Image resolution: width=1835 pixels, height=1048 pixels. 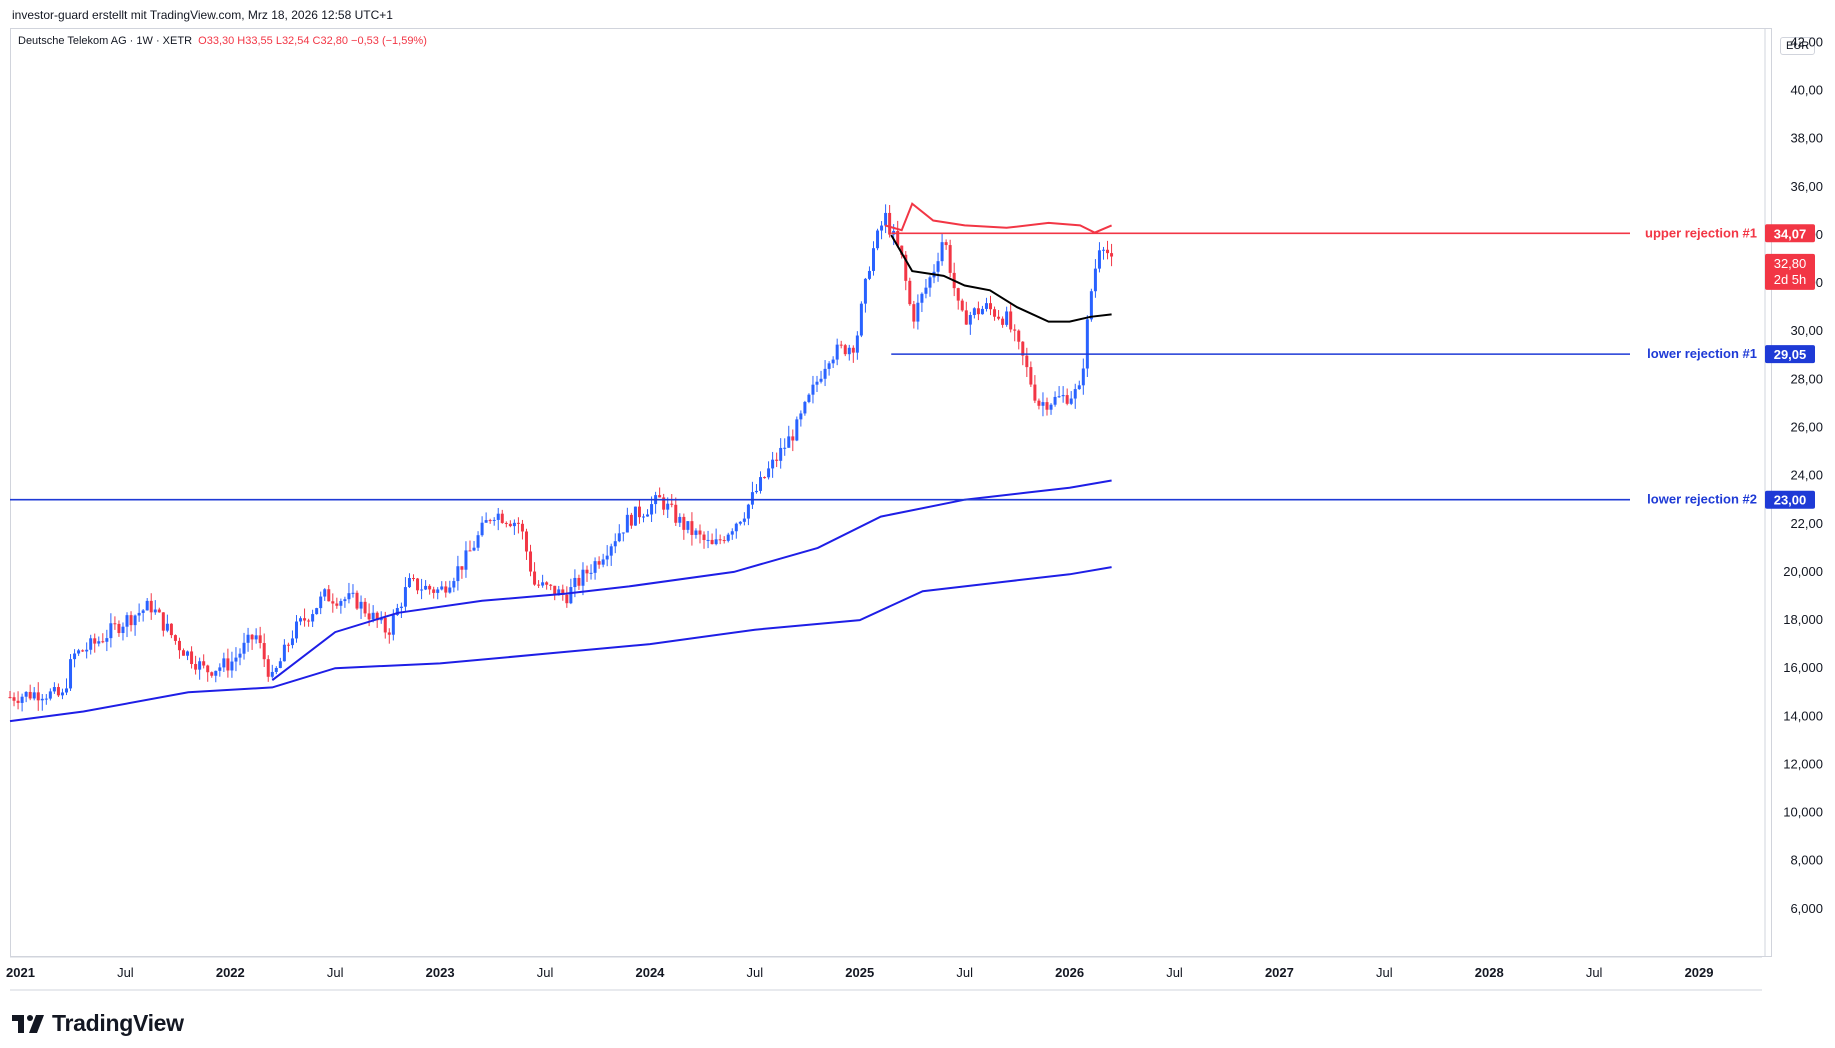 What do you see at coordinates (1806, 908) in the screenshot?
I see `y-tick-label: 6,000` at bounding box center [1806, 908].